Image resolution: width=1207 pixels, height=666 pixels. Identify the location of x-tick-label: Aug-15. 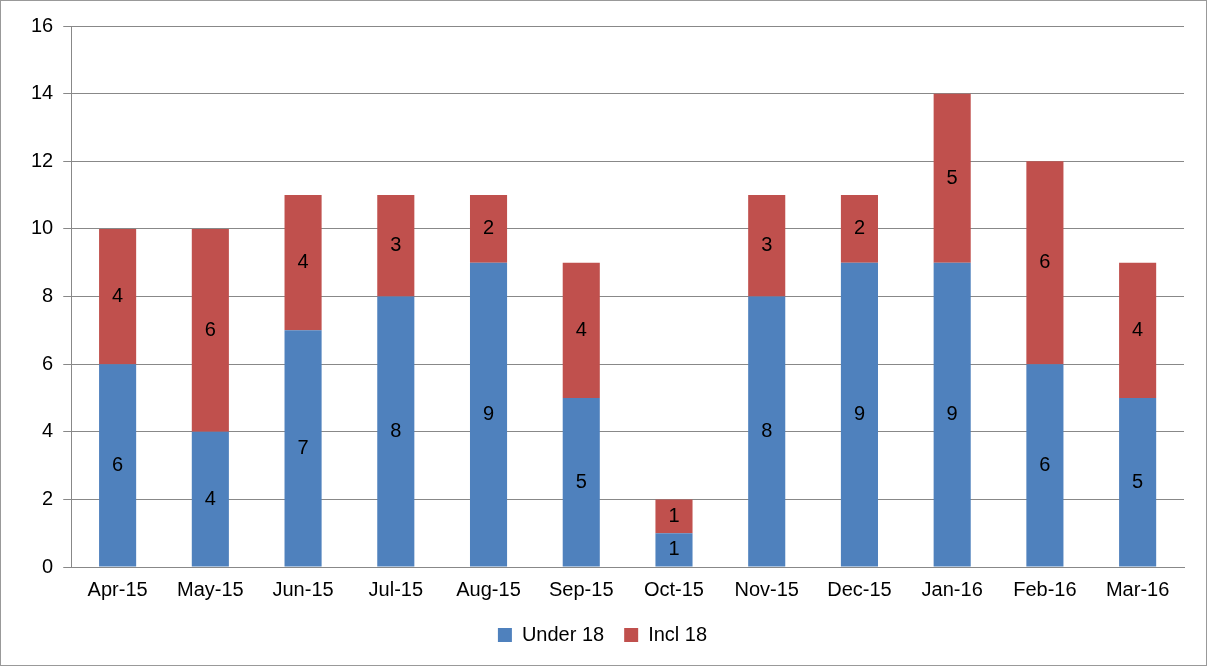
(488, 588).